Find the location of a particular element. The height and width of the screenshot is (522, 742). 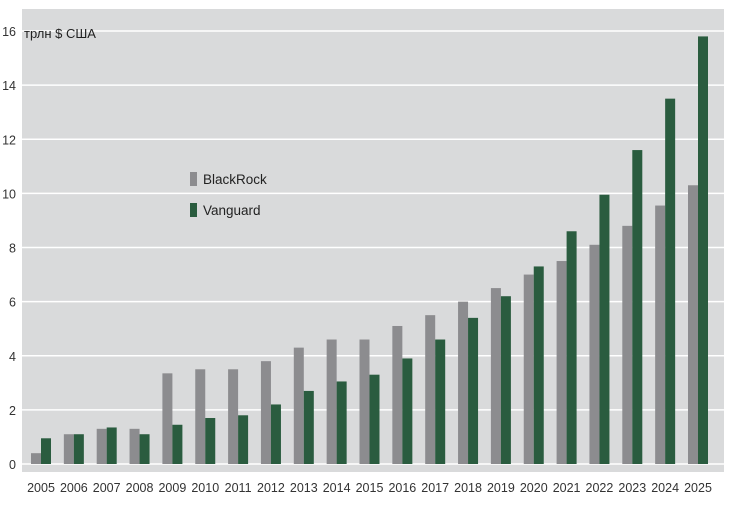

y-axis-unit-label: трлн $ США is located at coordinates (60, 33).